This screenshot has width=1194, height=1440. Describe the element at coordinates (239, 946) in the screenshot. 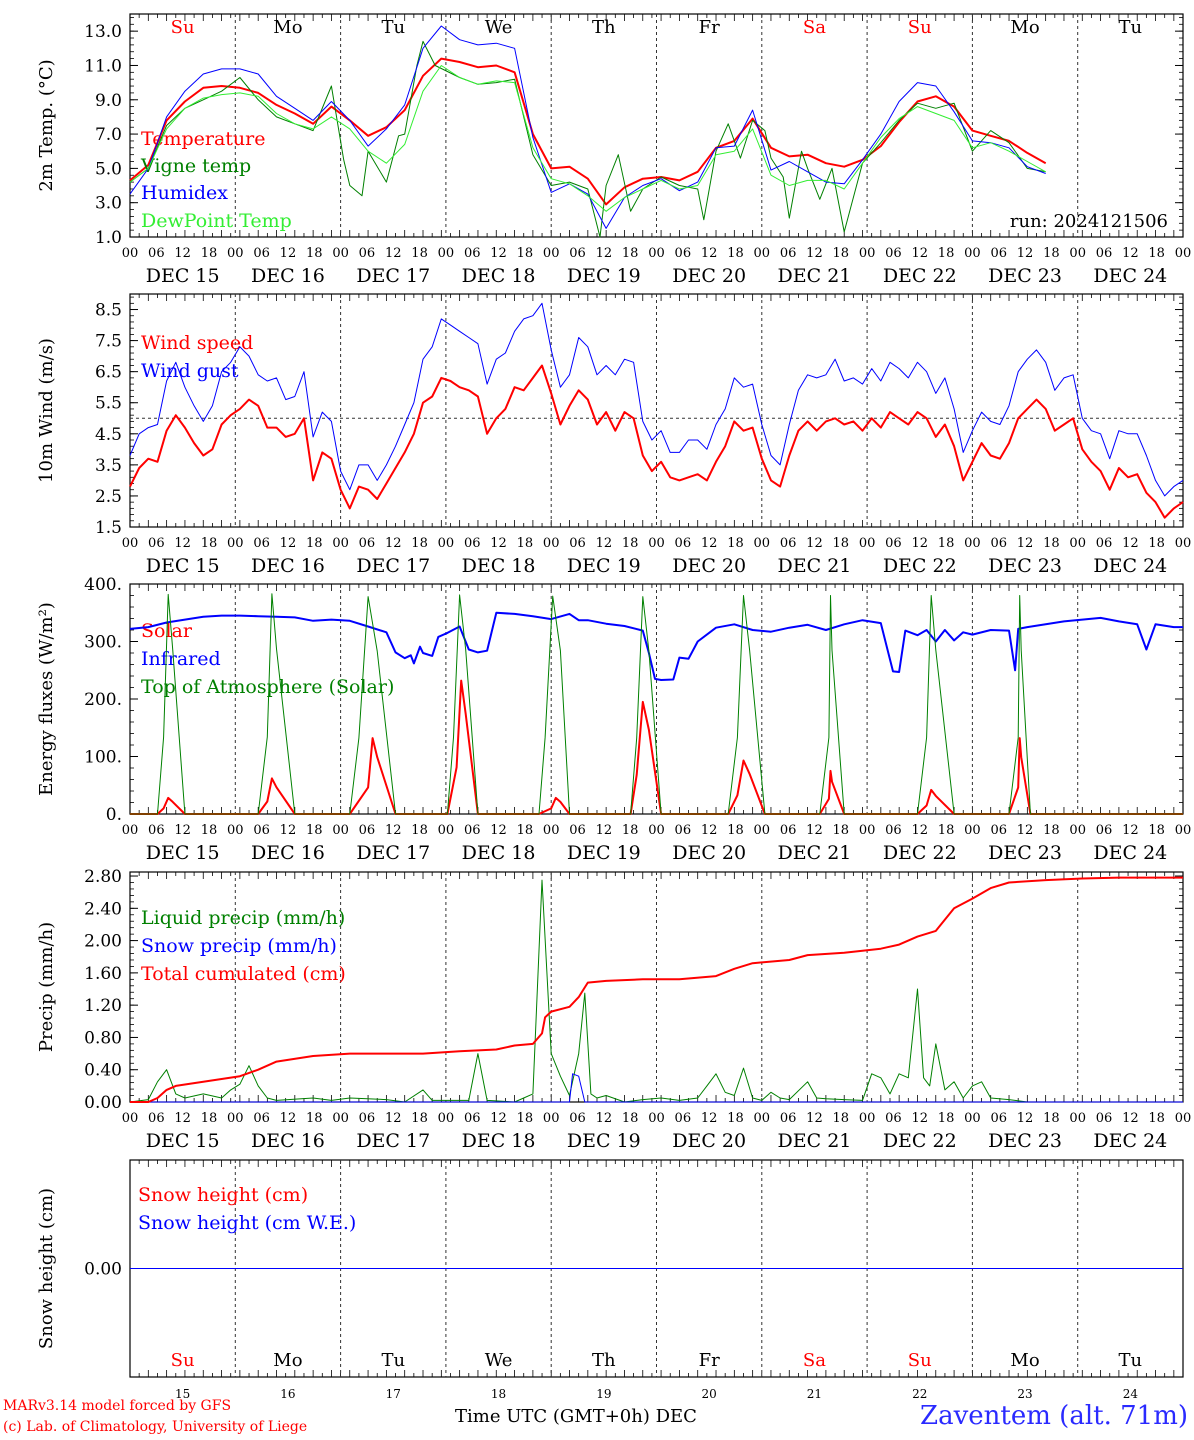

I see `legend-entry: Snow precip (mm/h)` at that location.